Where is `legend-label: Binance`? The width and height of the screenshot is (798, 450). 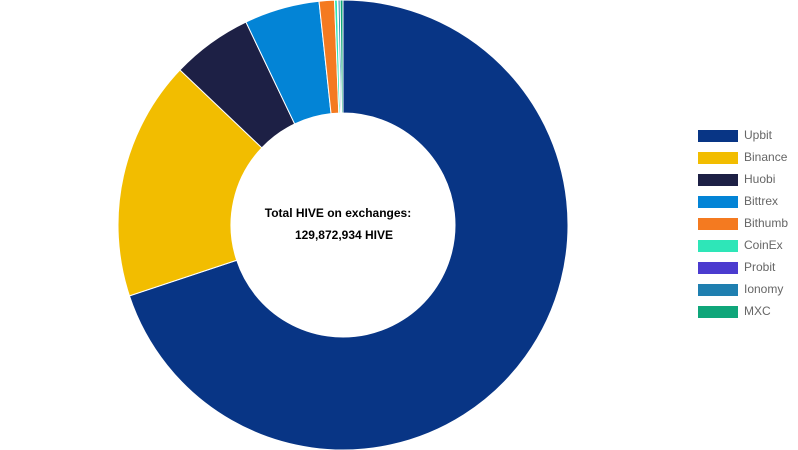
legend-label: Binance is located at coordinates (766, 157).